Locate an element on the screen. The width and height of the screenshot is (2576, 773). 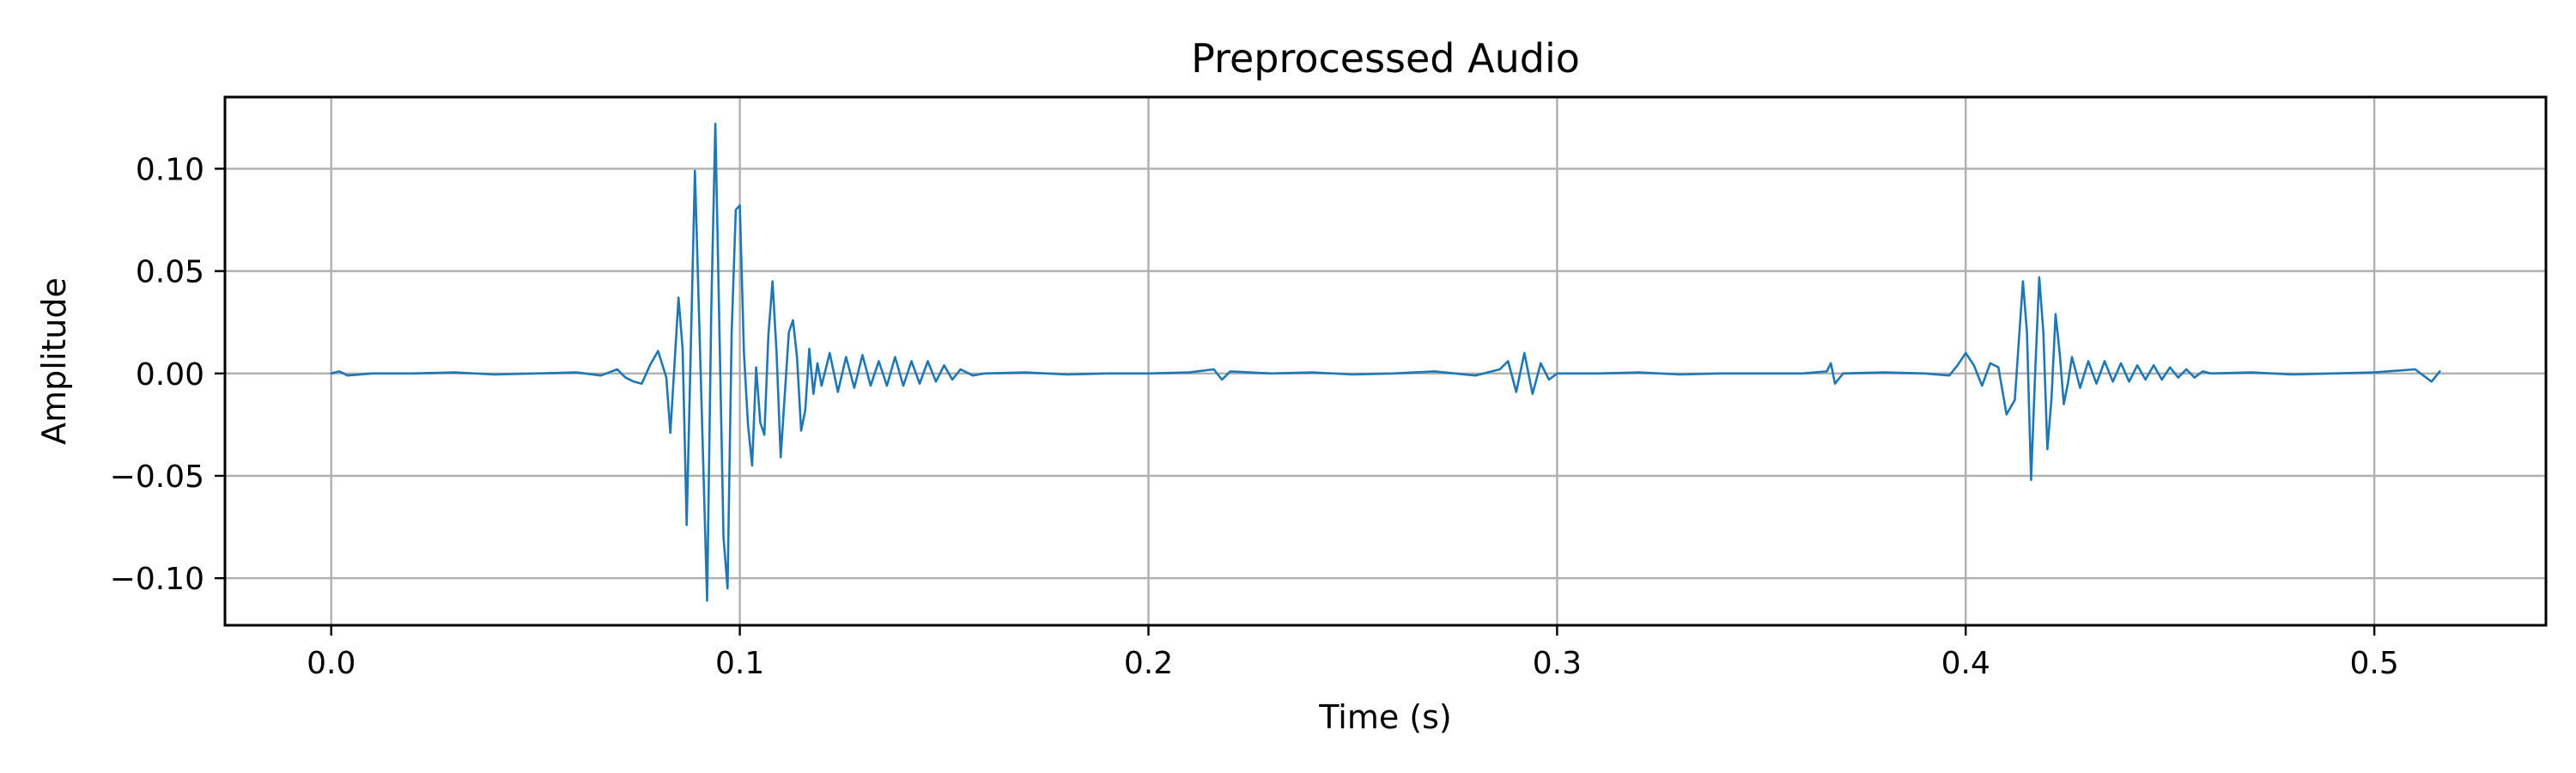
y-tick-label: 0.10 is located at coordinates (170, 169).